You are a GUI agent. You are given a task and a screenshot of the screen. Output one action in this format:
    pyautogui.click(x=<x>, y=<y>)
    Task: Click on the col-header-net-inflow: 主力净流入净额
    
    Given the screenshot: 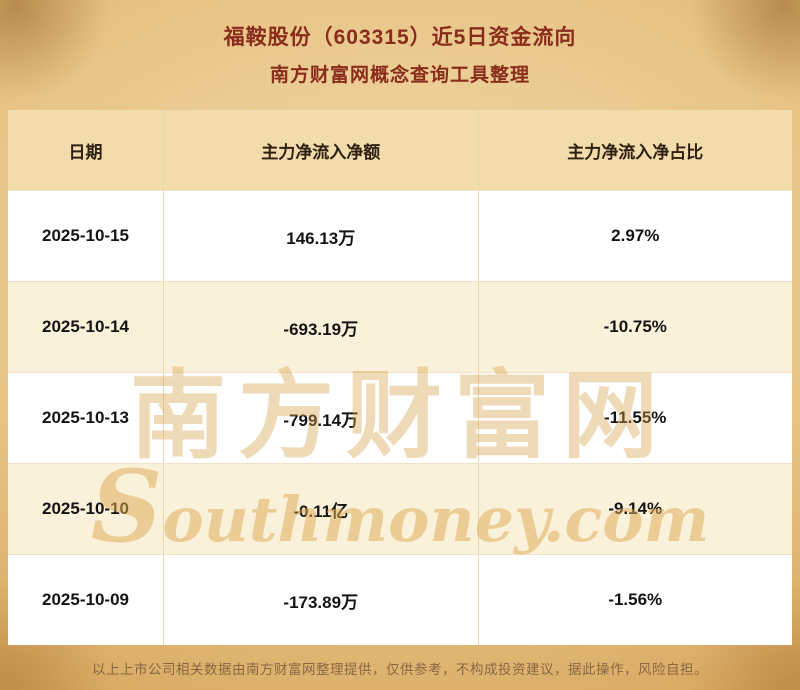 What is the action you would take?
    pyautogui.click(x=320, y=150)
    